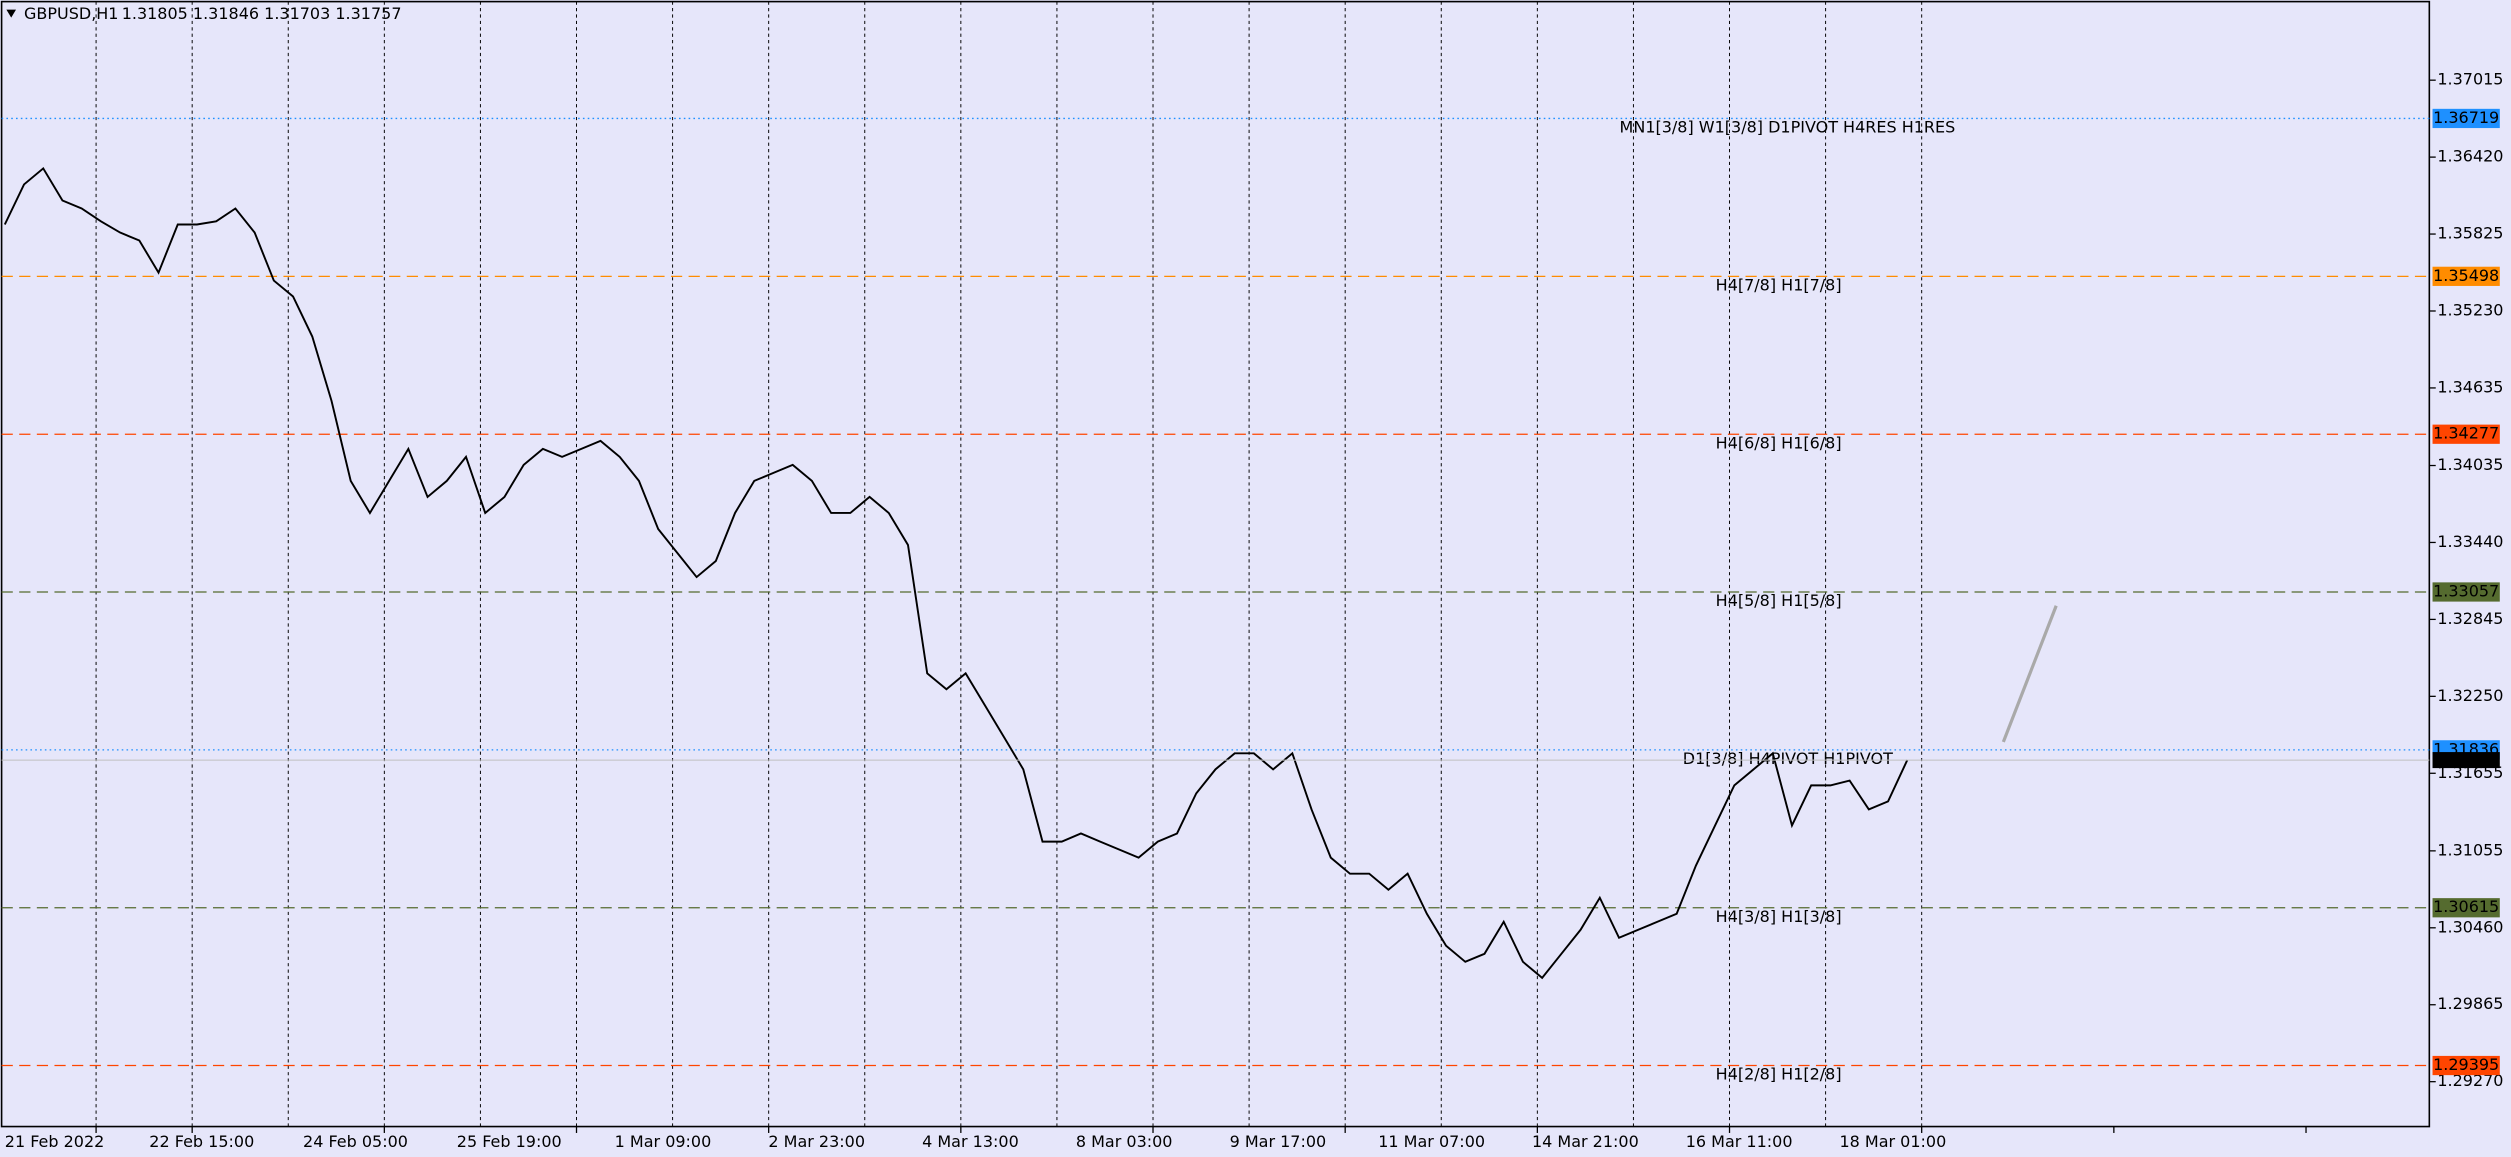  What do you see at coordinates (1779, 442) in the screenshot?
I see `level-label: H4[6/8] H1[6/8]` at bounding box center [1779, 442].